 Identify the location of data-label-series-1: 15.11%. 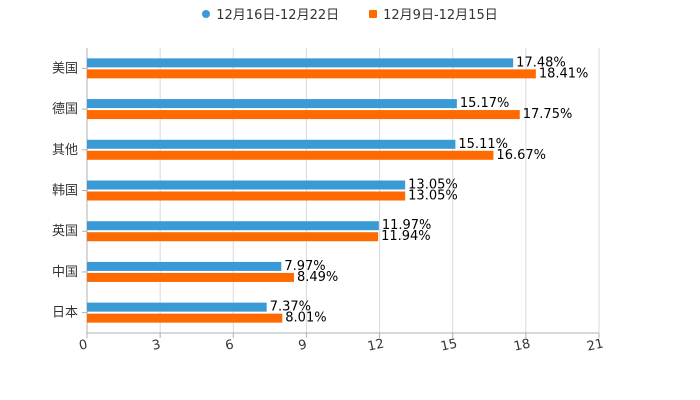
(483, 144).